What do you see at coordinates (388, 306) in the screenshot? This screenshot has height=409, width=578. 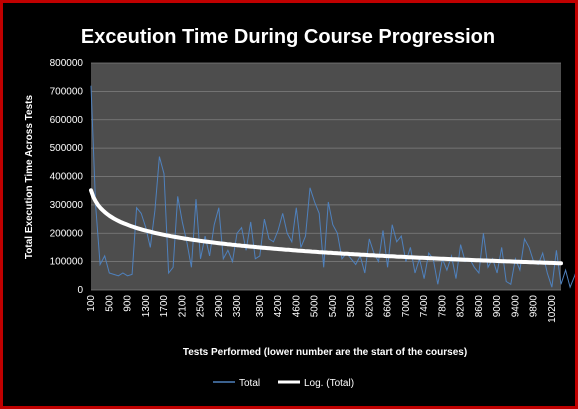 I see `x-tick-label: 6600` at bounding box center [388, 306].